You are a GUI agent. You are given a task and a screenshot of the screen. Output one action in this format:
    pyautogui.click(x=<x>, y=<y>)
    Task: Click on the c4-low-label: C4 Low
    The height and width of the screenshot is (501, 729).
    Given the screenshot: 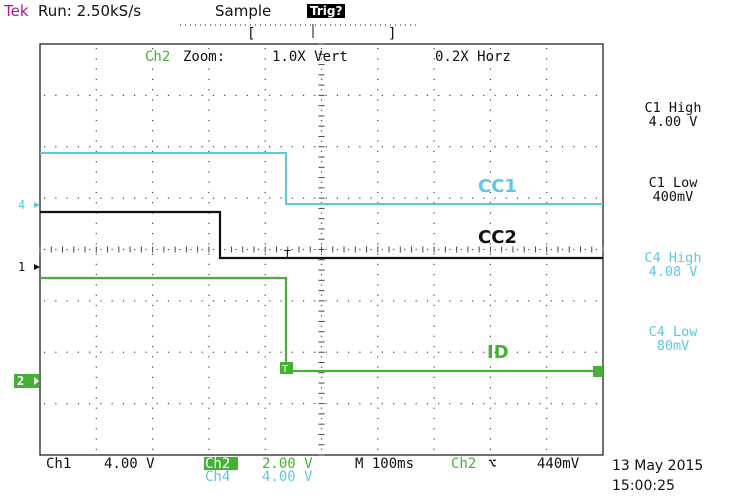 What is the action you would take?
    pyautogui.click(x=673, y=332)
    